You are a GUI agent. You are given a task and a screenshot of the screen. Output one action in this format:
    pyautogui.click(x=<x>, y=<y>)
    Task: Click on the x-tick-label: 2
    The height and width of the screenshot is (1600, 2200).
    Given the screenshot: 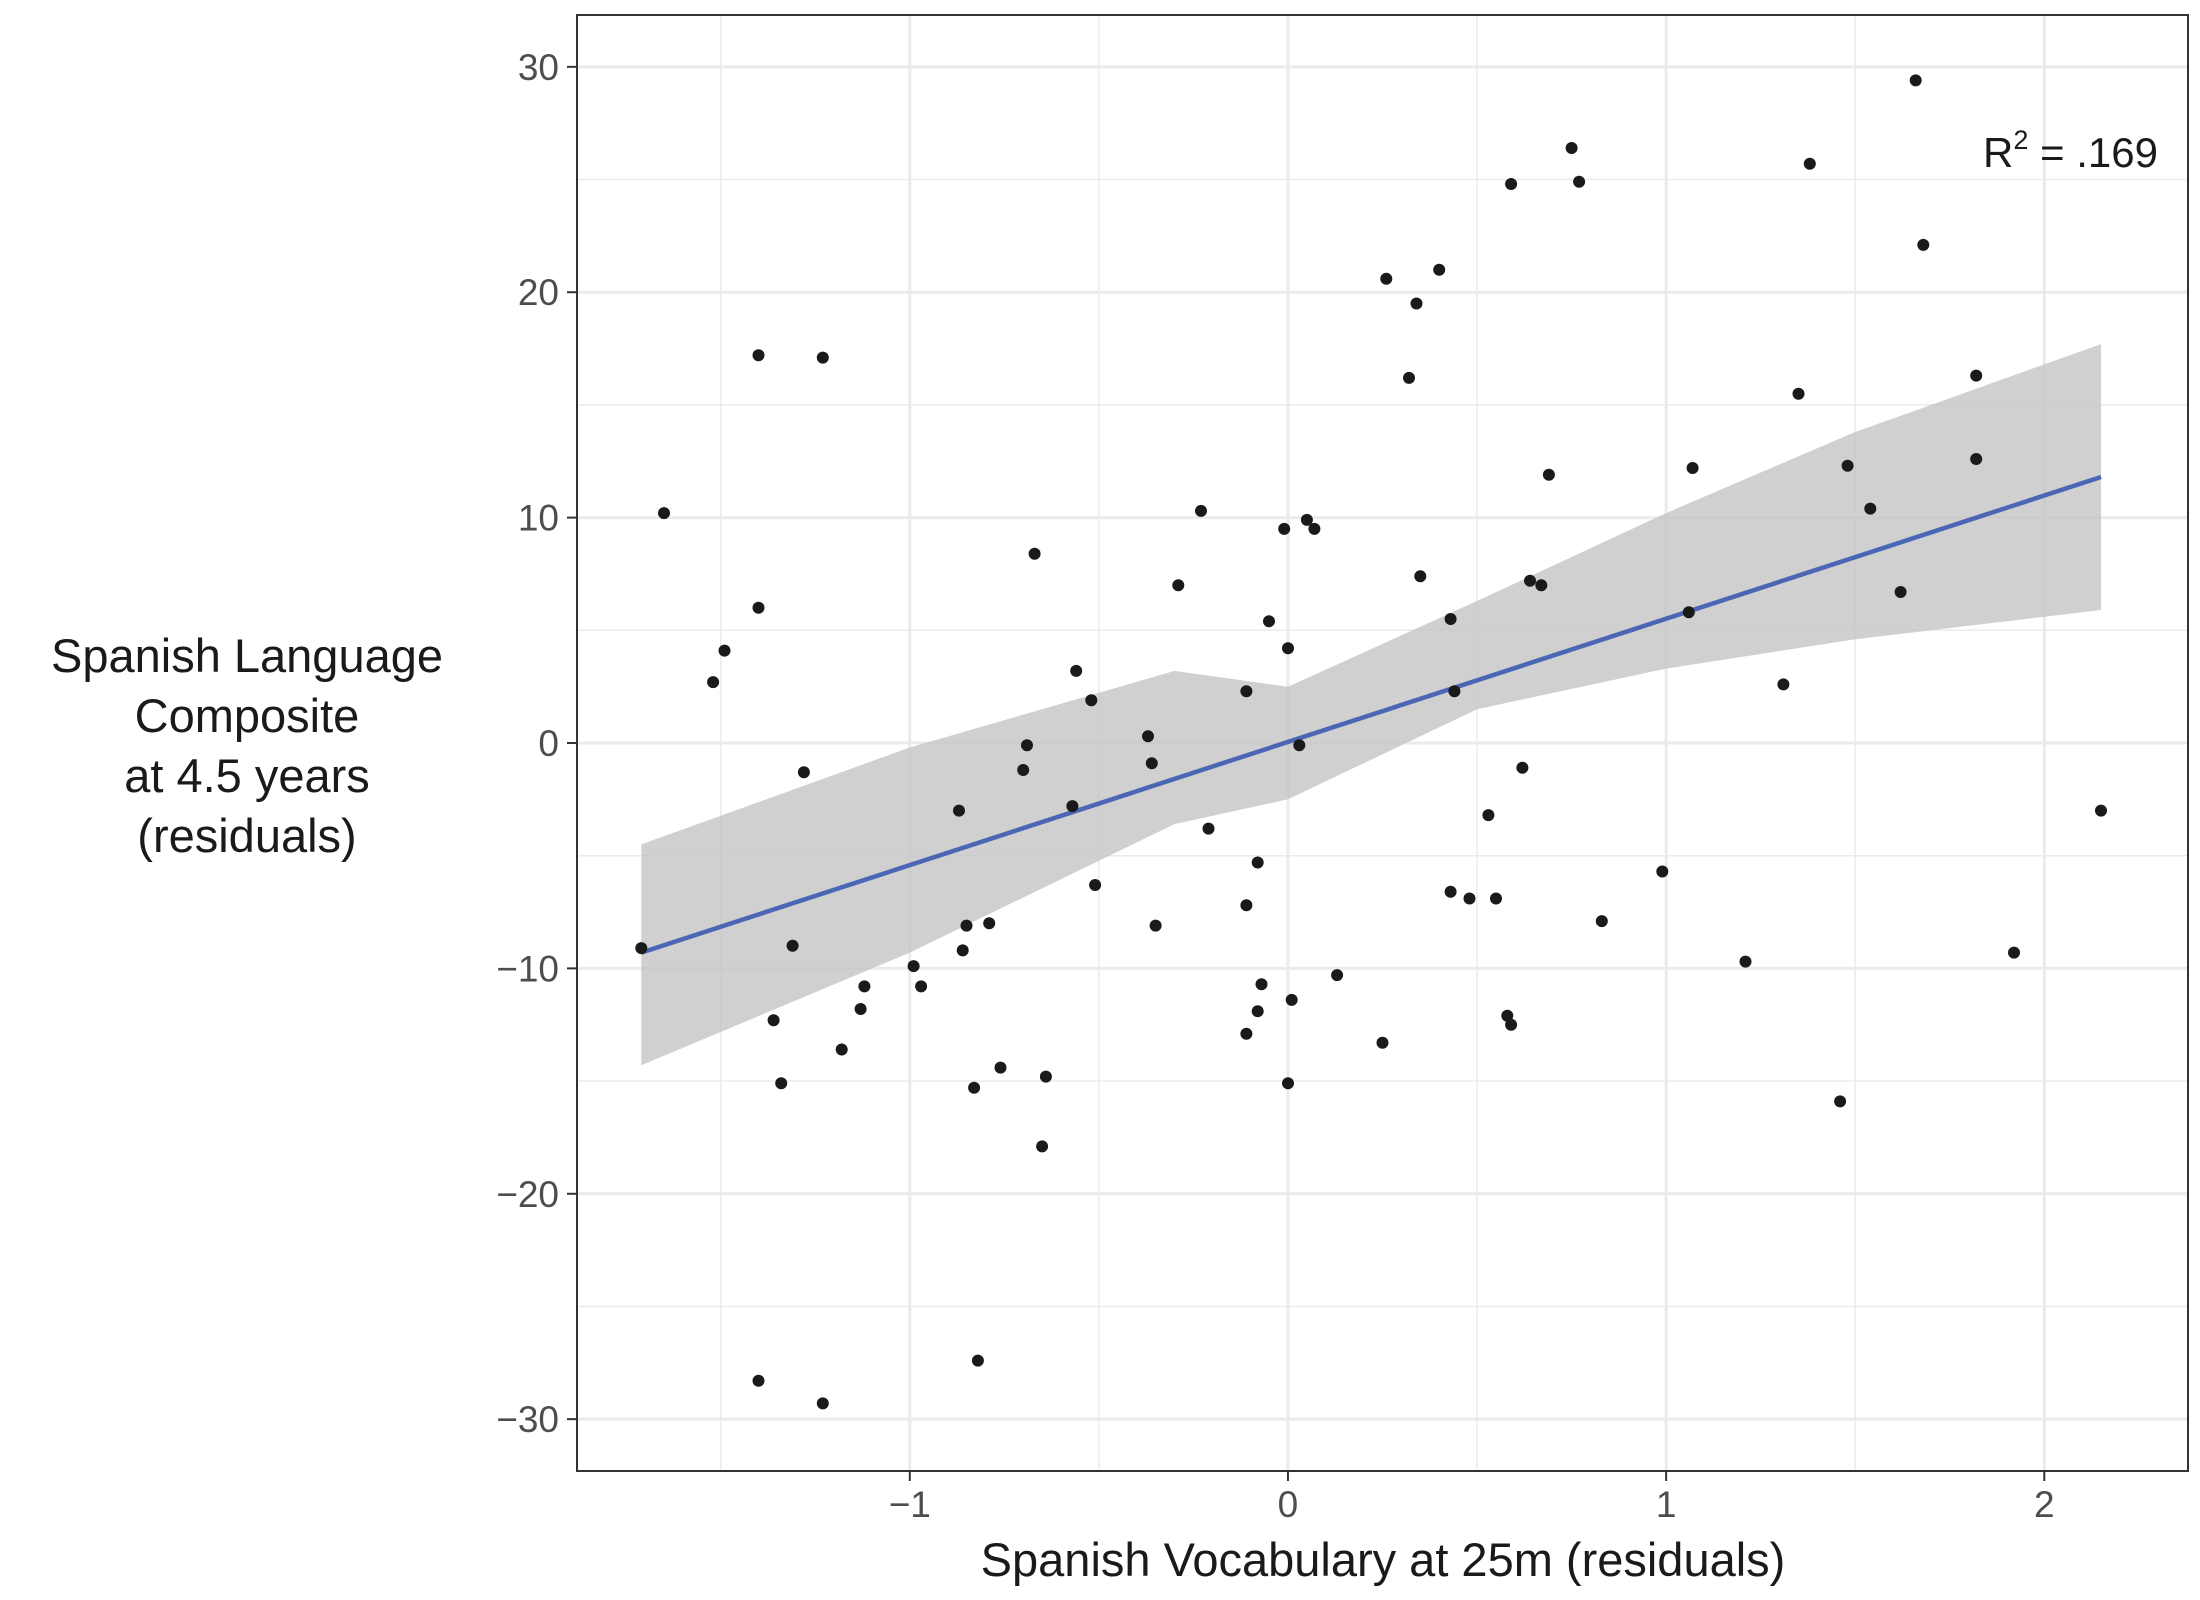 What is the action you would take?
    pyautogui.click(x=2044, y=1504)
    